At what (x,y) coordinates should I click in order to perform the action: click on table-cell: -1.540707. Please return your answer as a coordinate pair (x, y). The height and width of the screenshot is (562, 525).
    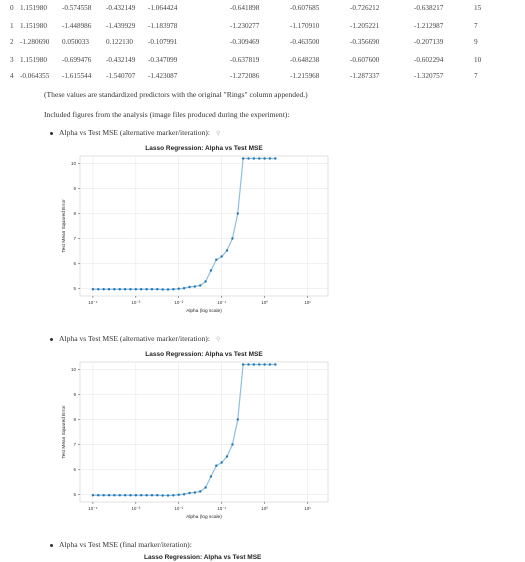
    Looking at the image, I should click on (121, 76).